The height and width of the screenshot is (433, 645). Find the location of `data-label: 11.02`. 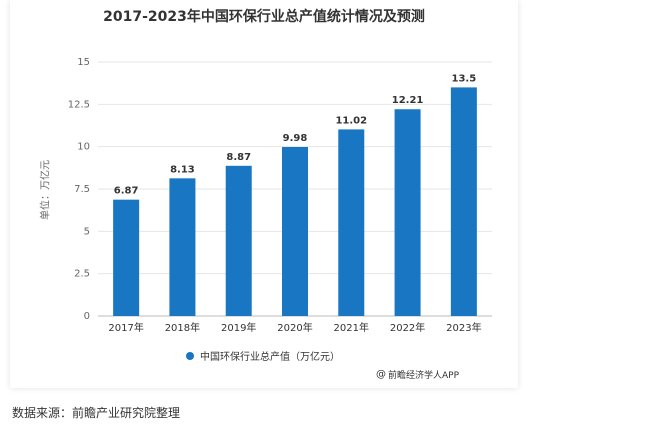

data-label: 11.02 is located at coordinates (351, 120).